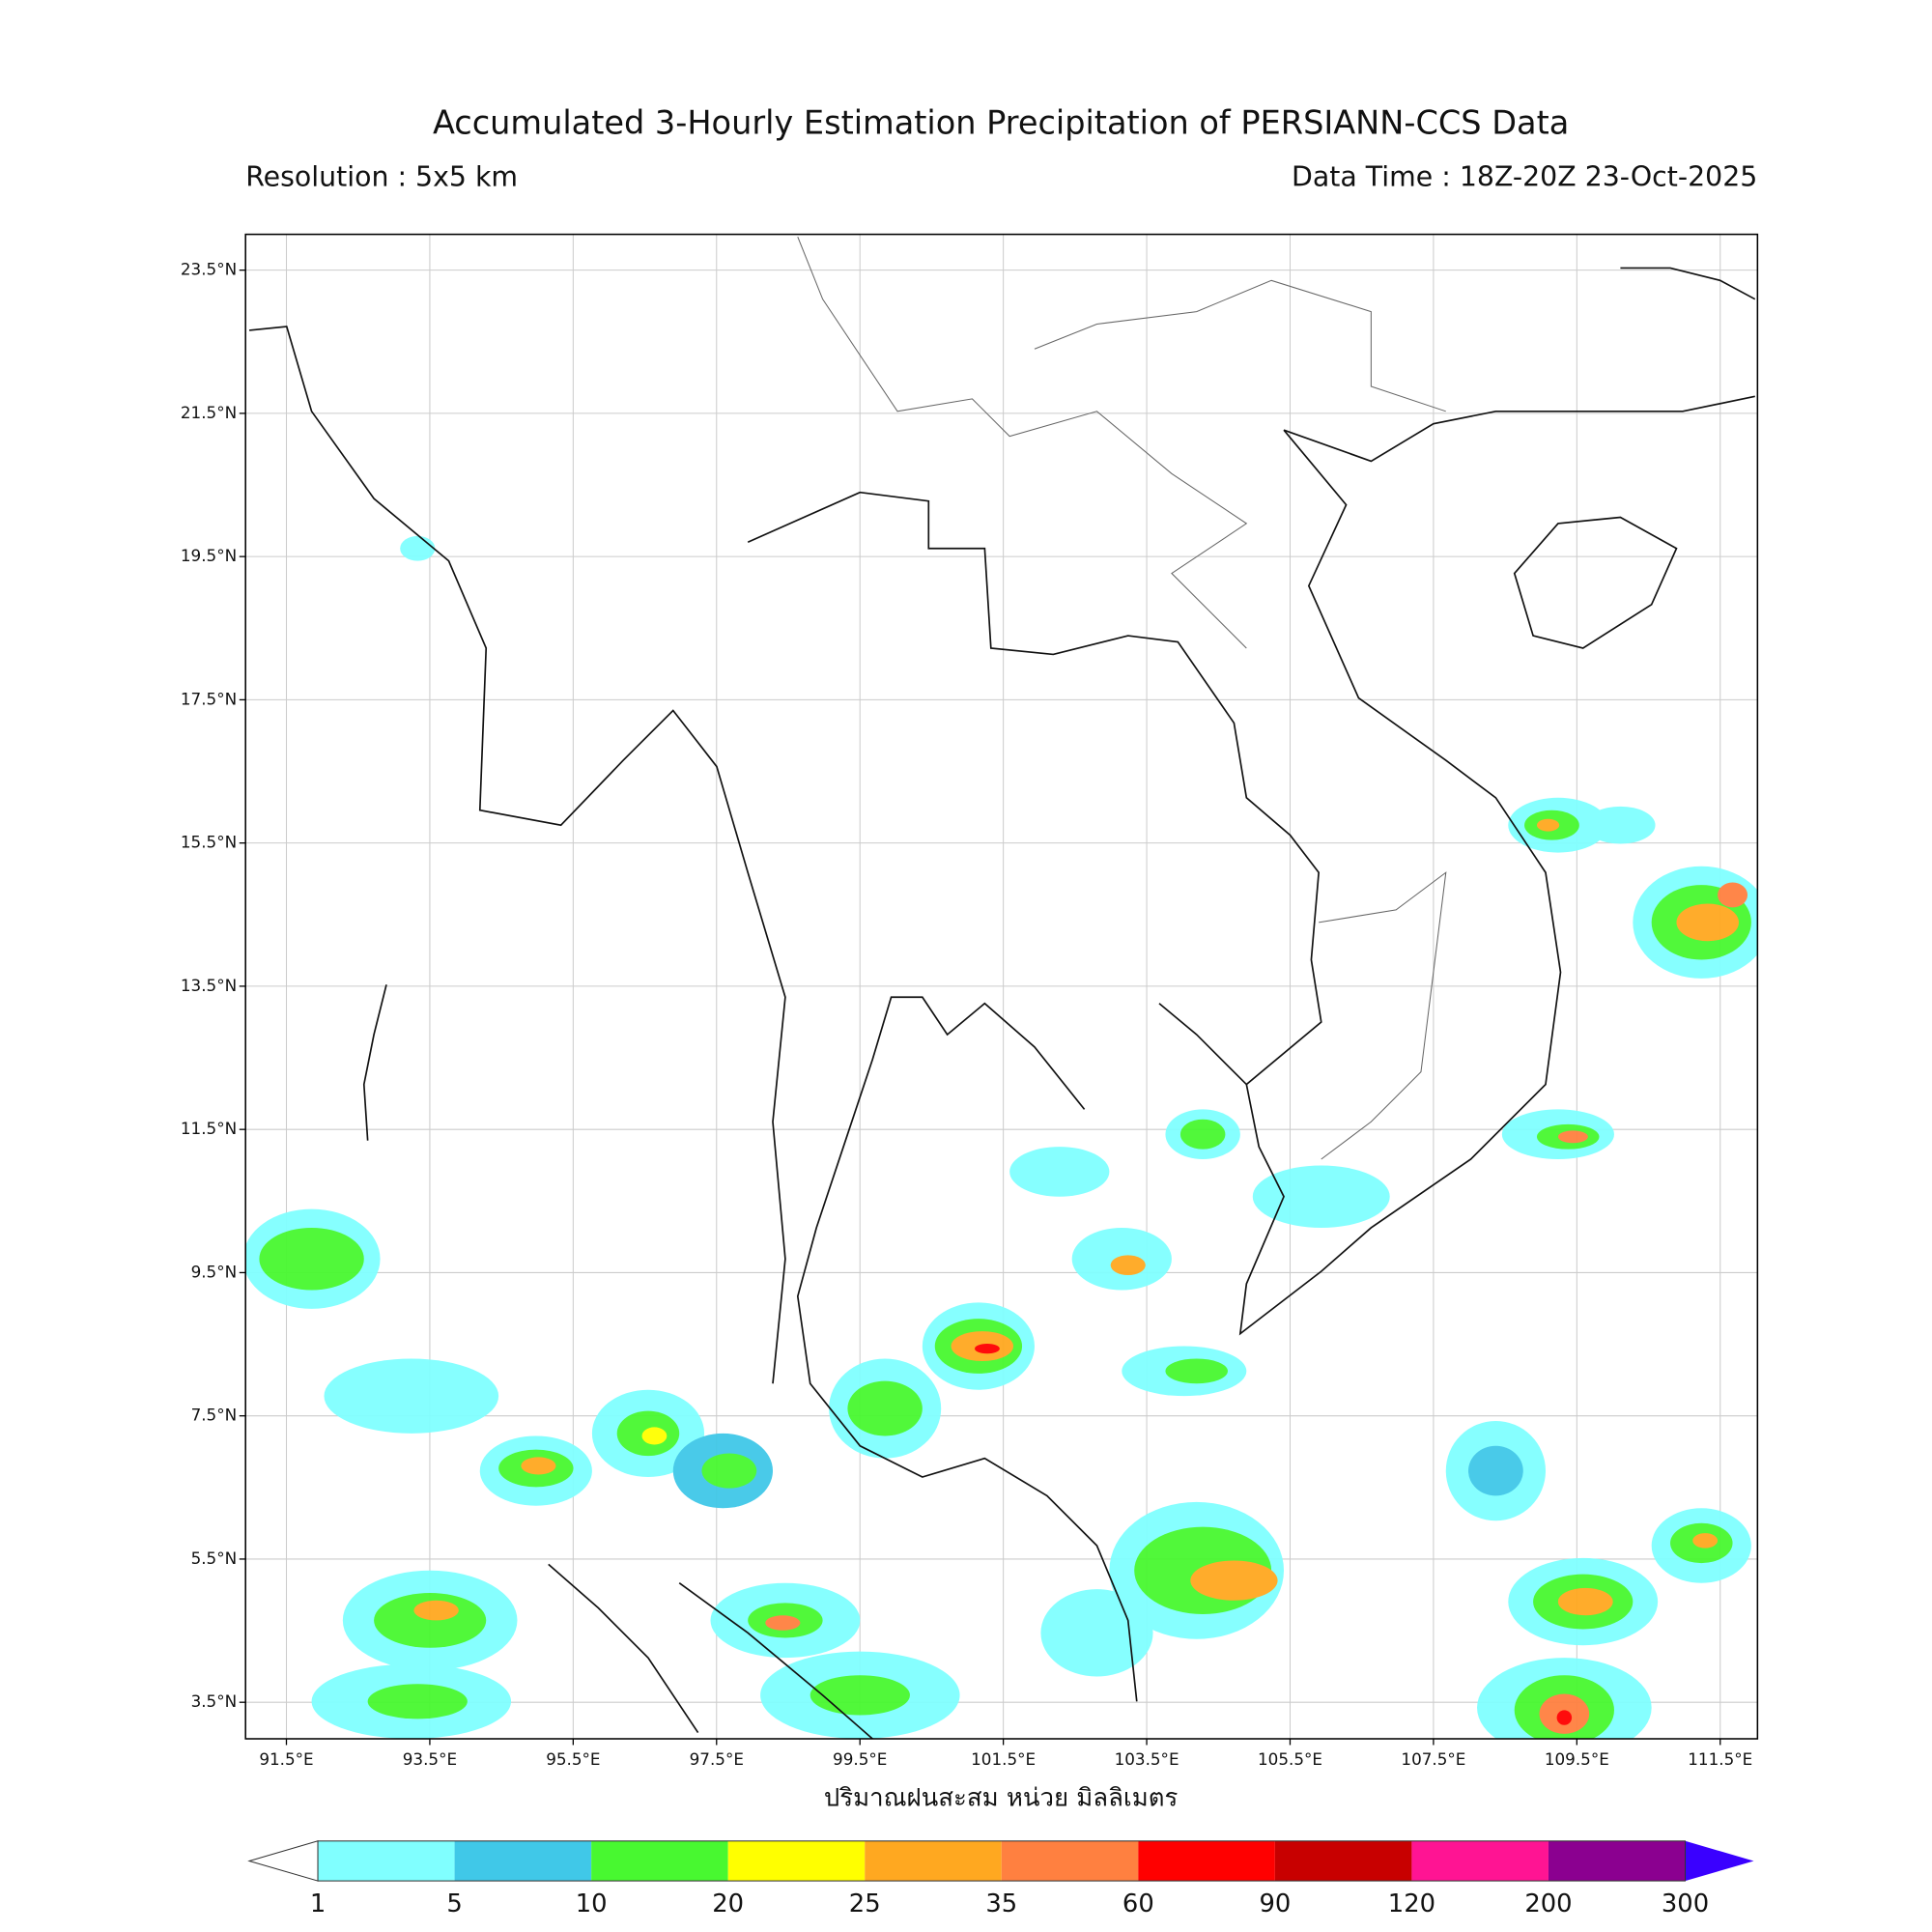  I want to click on lat-tick-label: 19.5°N, so click(209, 555).